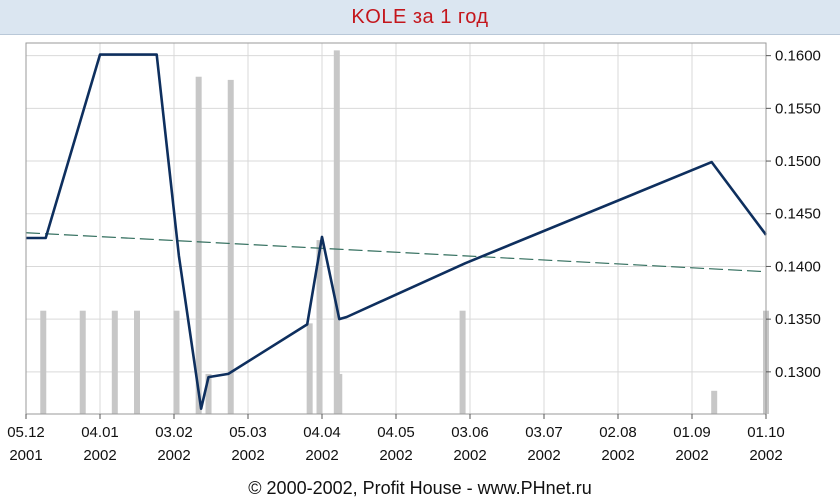 The height and width of the screenshot is (500, 840). I want to click on x-tick-label: 04.04, so click(322, 432).